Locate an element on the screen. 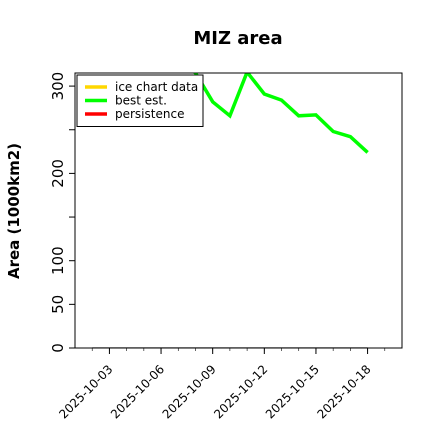 Image resolution: width=440 pixels, height=440 pixels. y-tick-label: 200 is located at coordinates (58, 173).